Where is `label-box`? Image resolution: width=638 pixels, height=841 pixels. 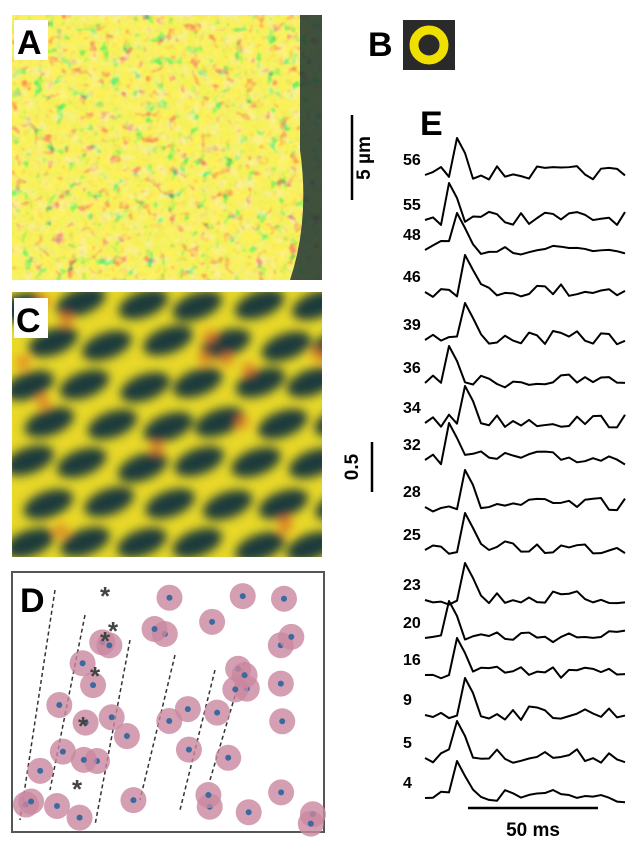 label-box is located at coordinates (31, 318).